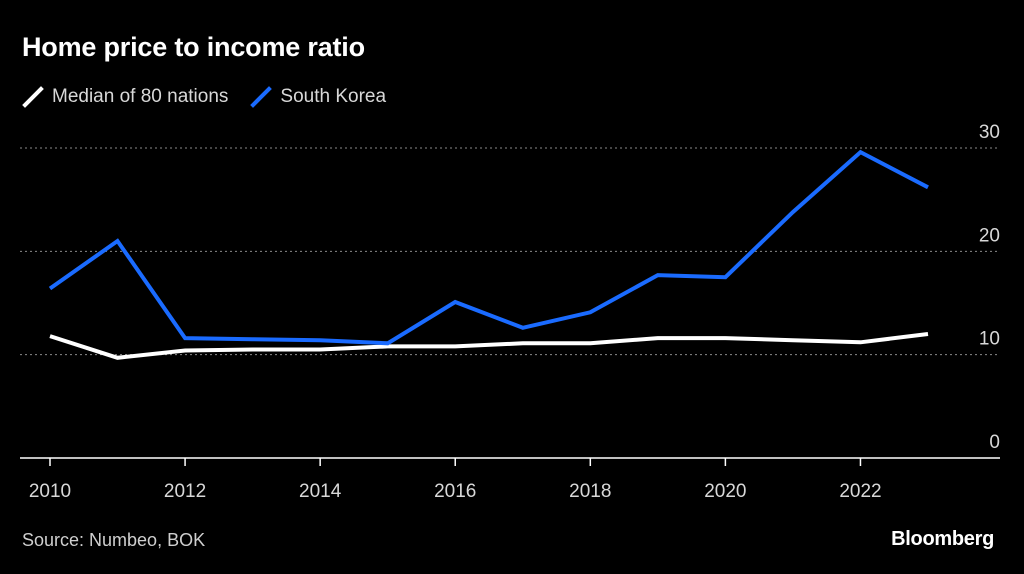 Image resolution: width=1024 pixels, height=574 pixels. What do you see at coordinates (333, 96) in the screenshot?
I see `legend-label-south-korea: South Korea` at bounding box center [333, 96].